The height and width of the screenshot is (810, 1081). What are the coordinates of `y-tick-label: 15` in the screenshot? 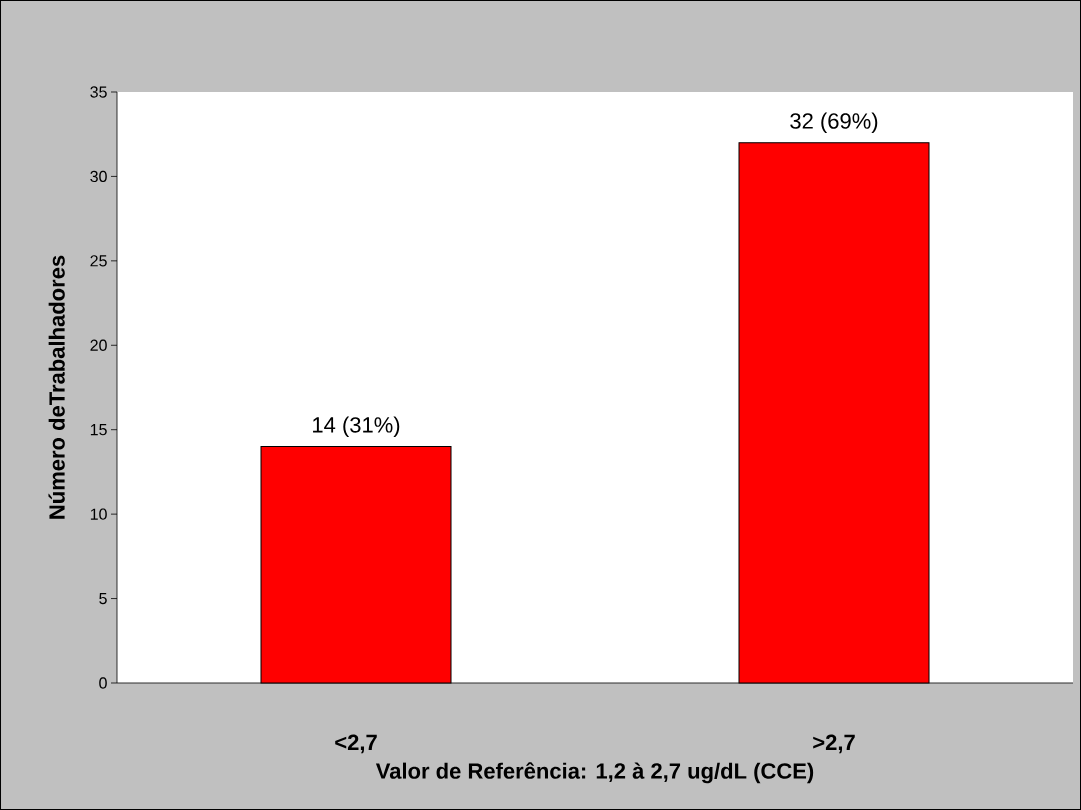 It's located at (98, 430).